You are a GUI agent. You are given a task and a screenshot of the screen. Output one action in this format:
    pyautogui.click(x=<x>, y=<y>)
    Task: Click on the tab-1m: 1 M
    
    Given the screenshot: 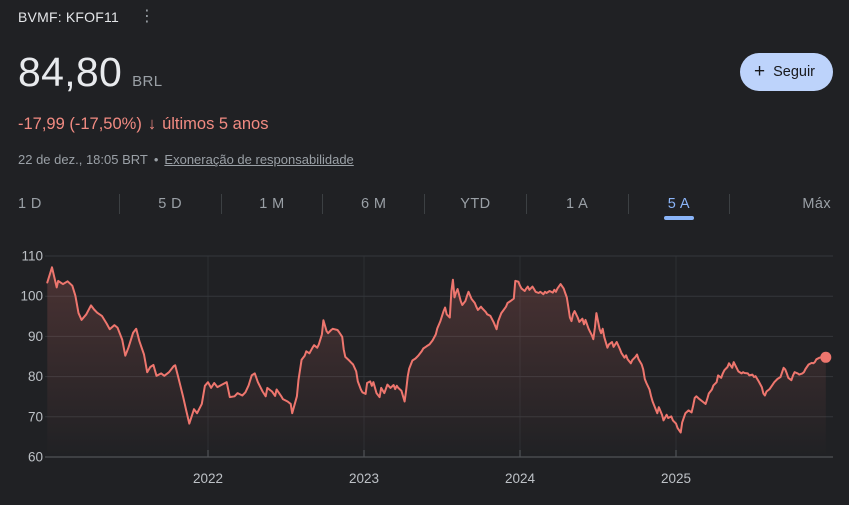 What is the action you would take?
    pyautogui.click(x=272, y=204)
    